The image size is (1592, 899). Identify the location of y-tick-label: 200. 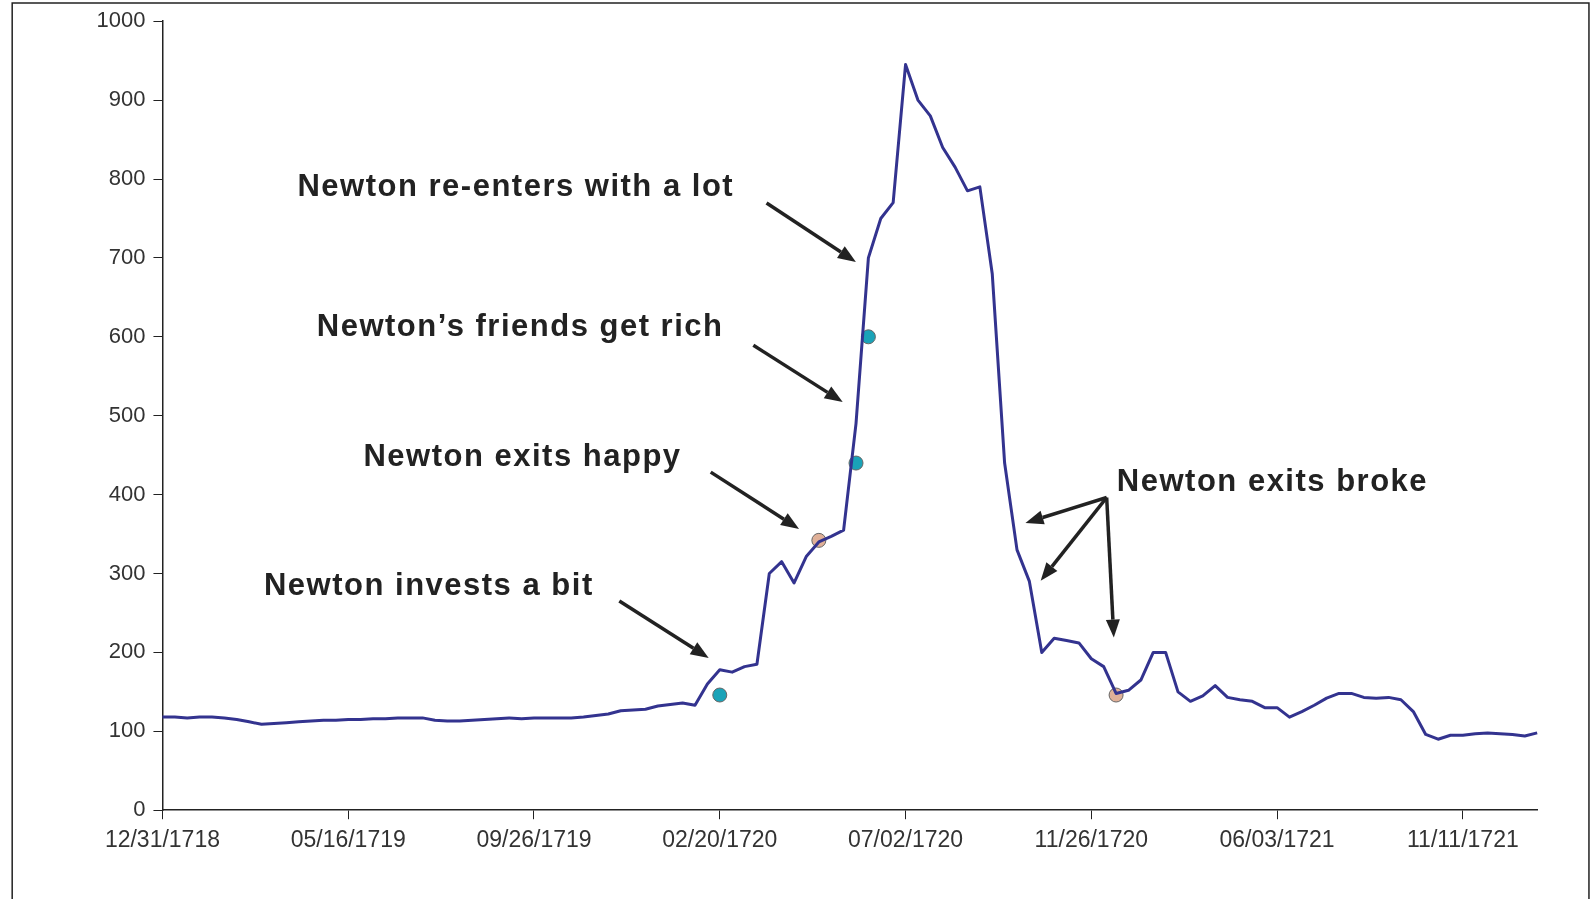
(127, 651).